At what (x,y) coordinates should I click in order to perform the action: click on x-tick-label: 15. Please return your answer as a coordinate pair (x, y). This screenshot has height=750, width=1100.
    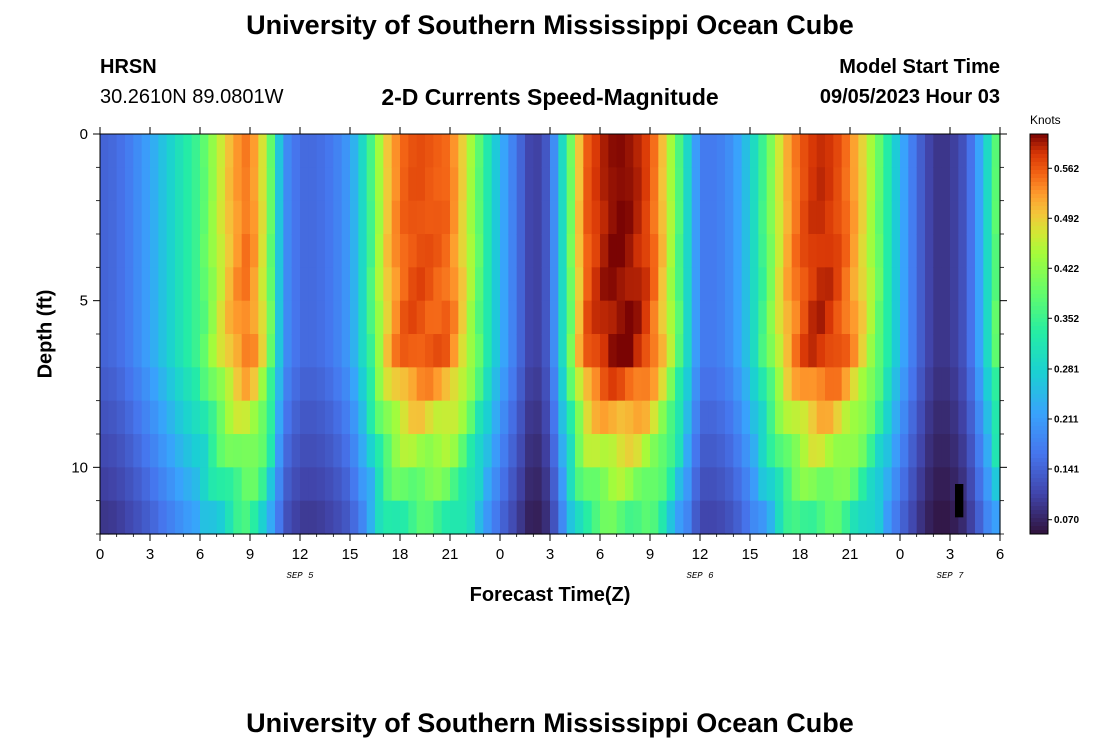
    Looking at the image, I should click on (350, 554).